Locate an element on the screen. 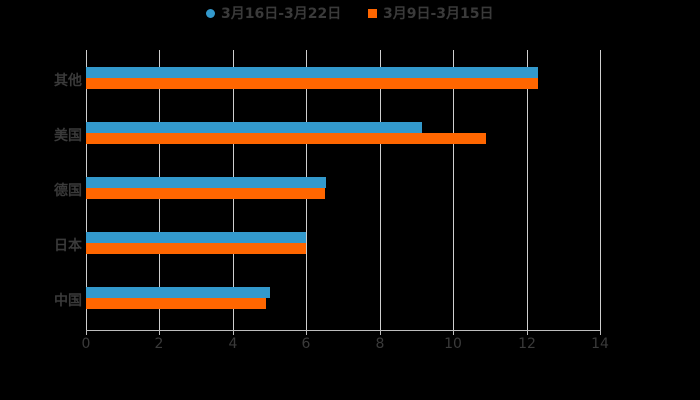  legend-label: 3月16日-3月22日 is located at coordinates (281, 14).